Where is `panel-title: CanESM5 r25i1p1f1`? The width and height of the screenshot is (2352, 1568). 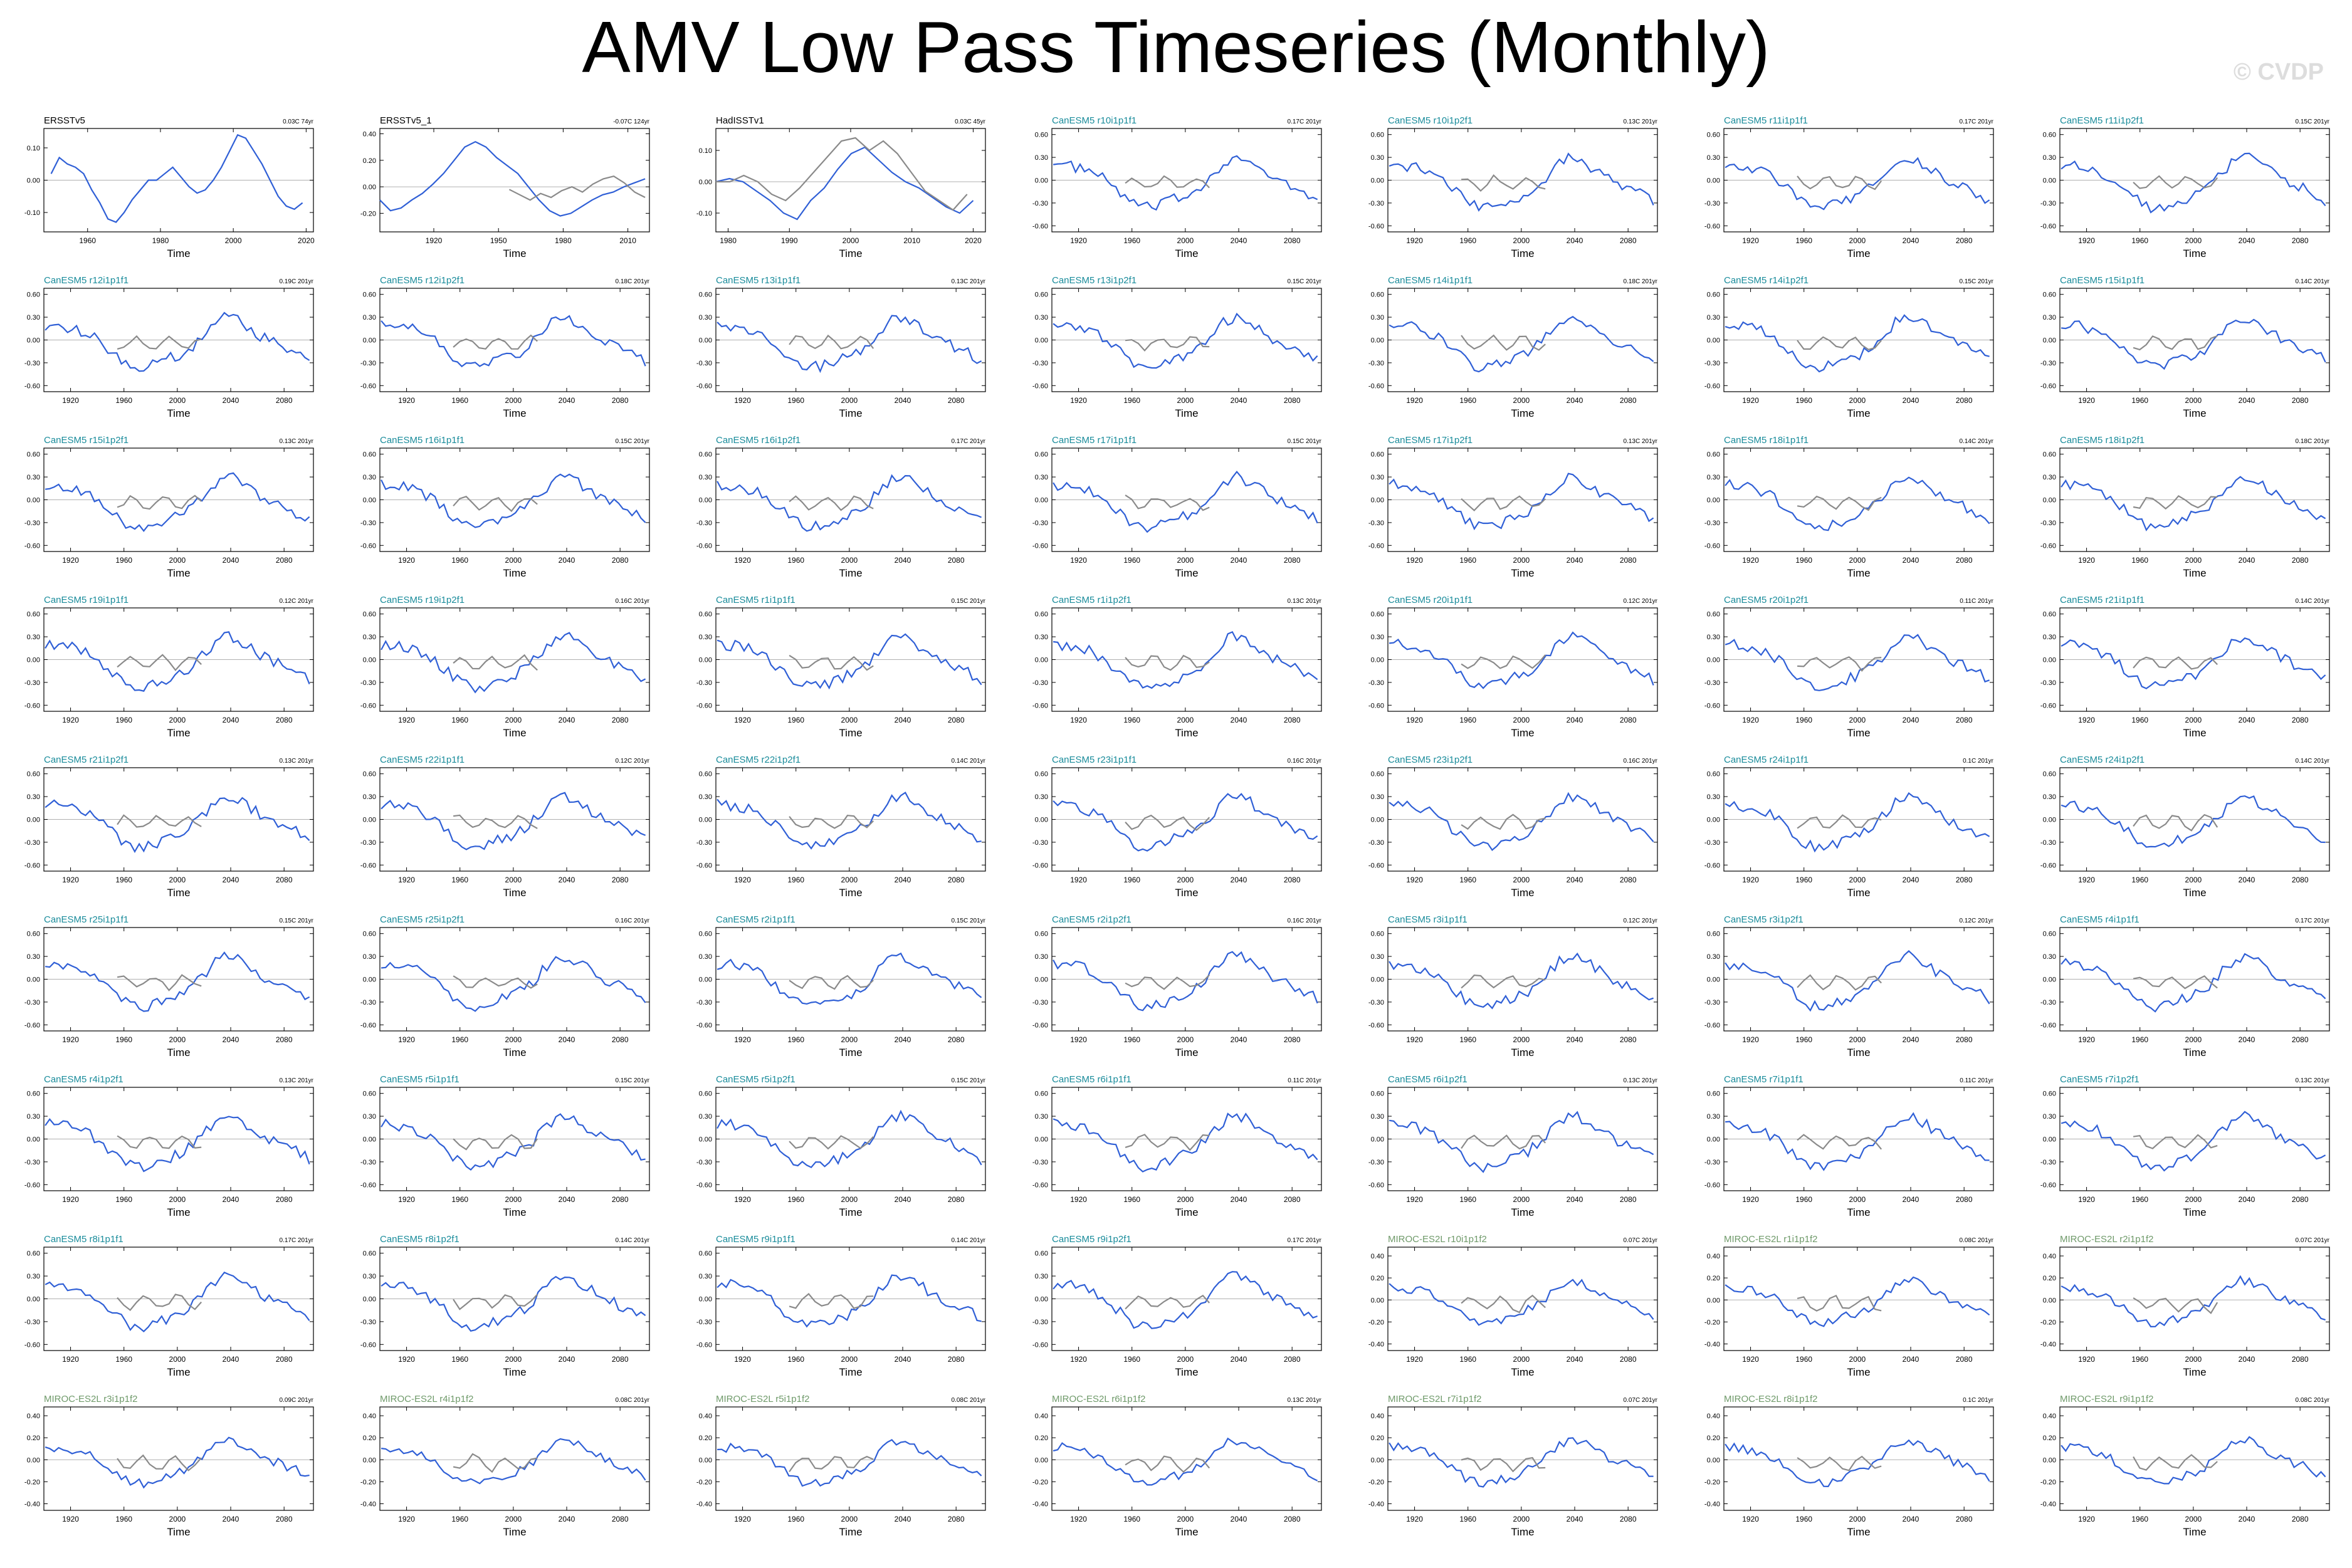
panel-title: CanESM5 r25i1p1f1 is located at coordinates (86, 919).